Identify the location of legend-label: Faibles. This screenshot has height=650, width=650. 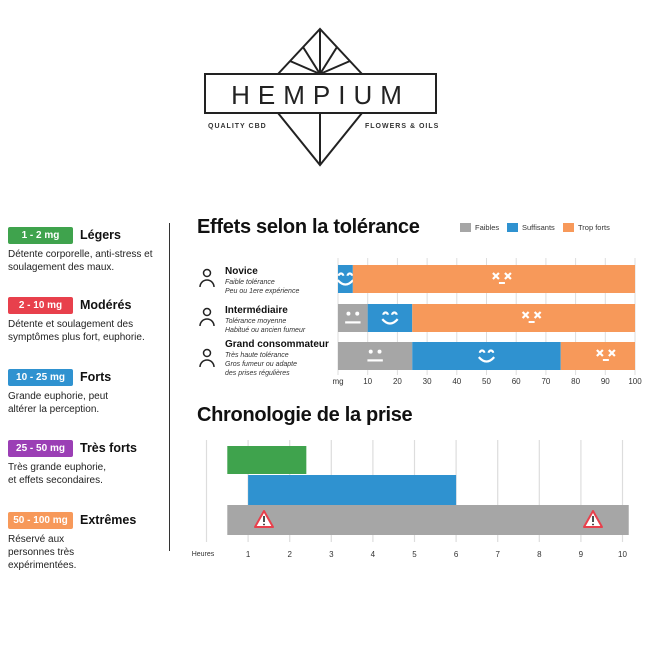
(487, 227).